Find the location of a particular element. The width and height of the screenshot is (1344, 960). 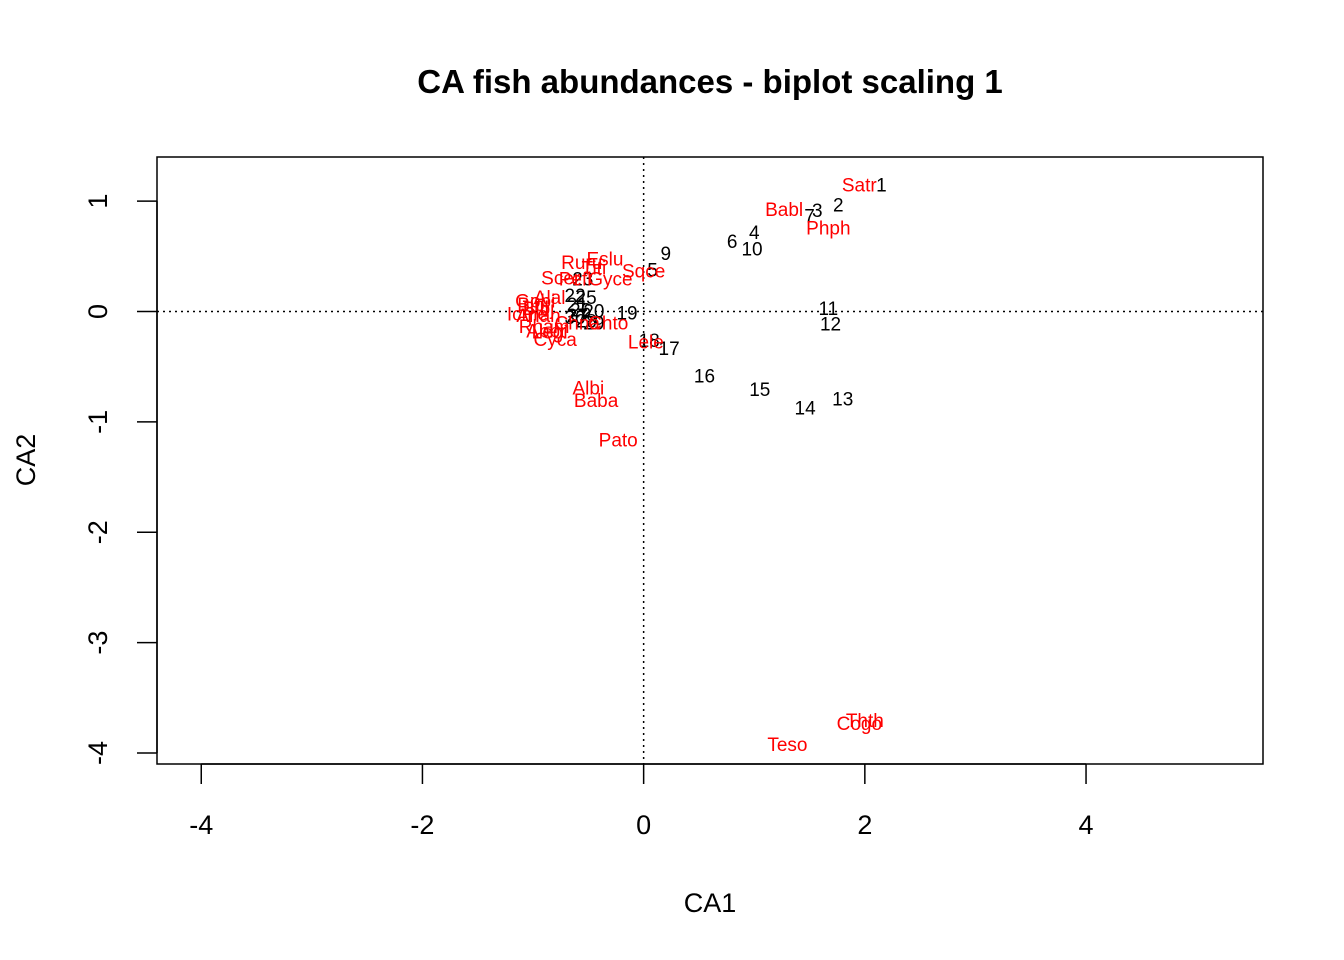

site-label: 28 is located at coordinates (586, 321).